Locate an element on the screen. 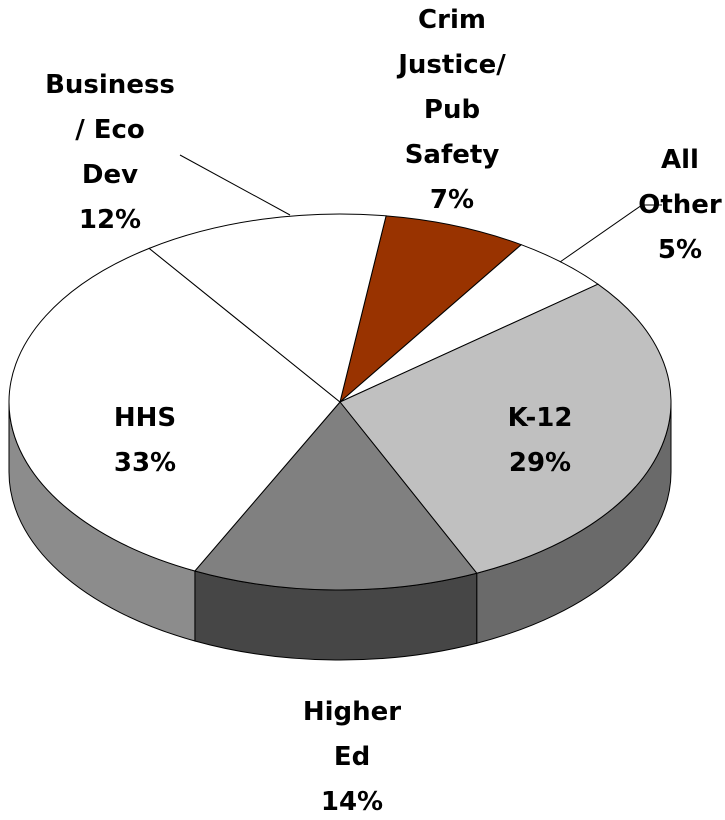 This screenshot has height=820, width=725. category-label: Business / Eco Dev is located at coordinates (110, 130).